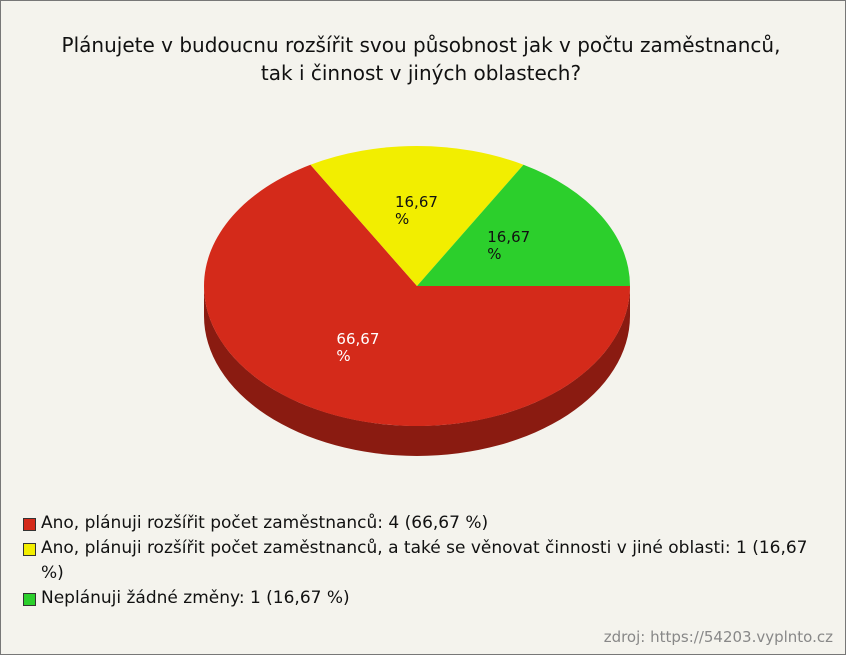  Describe the element at coordinates (358, 347) in the screenshot. I see `value-label: 66,67 %` at that location.